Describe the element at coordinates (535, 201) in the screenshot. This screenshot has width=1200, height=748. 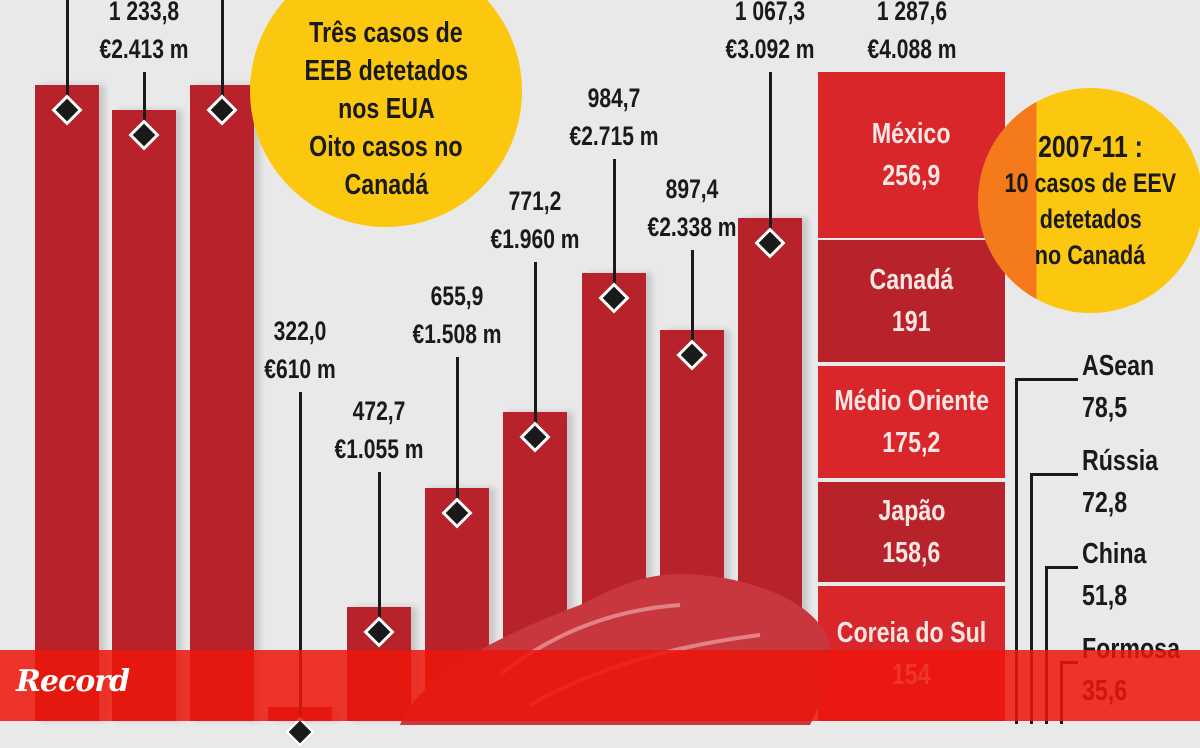
I see `volume-label: 771,2` at that location.